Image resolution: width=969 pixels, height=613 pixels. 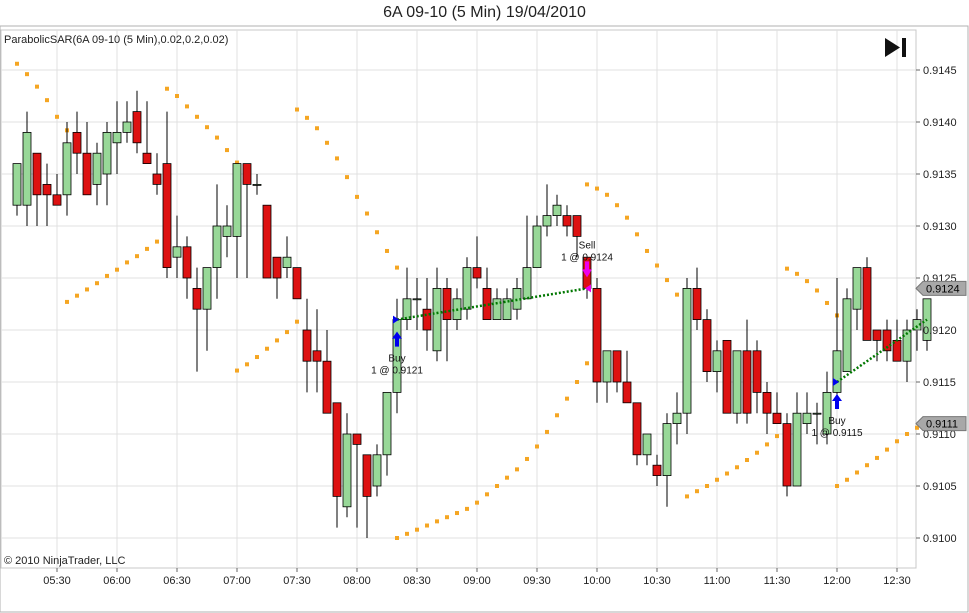 What do you see at coordinates (895, 47) in the screenshot?
I see `scroll-to-end-icon` at bounding box center [895, 47].